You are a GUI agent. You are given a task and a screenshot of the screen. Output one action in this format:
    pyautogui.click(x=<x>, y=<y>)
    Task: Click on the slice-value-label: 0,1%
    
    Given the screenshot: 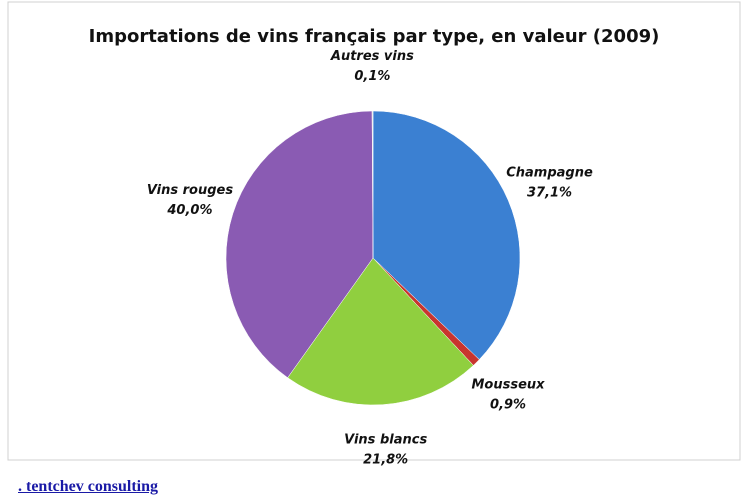 What is the action you would take?
    pyautogui.click(x=372, y=76)
    